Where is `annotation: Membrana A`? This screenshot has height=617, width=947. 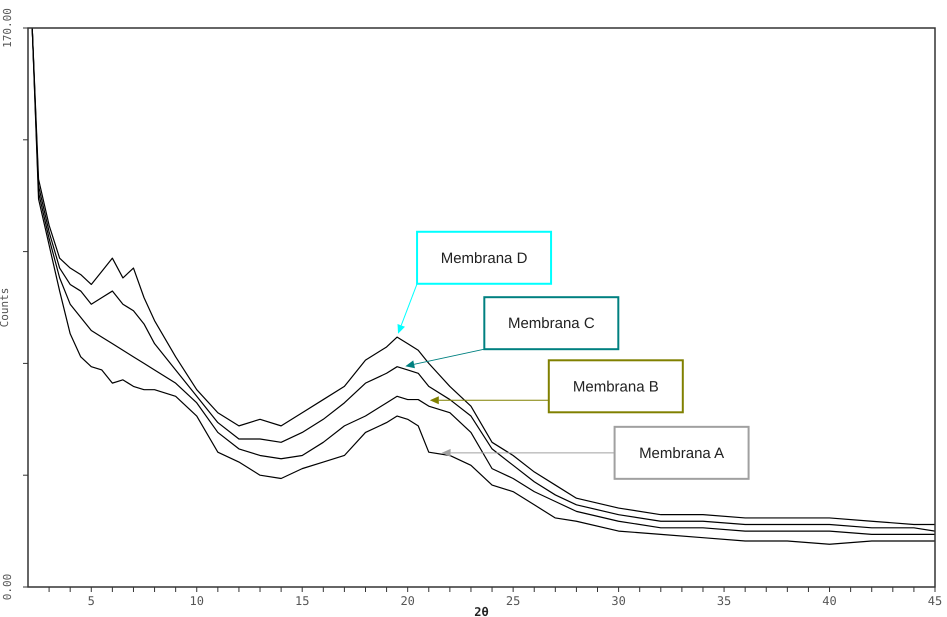
annotation: Membrana A is located at coordinates (681, 453).